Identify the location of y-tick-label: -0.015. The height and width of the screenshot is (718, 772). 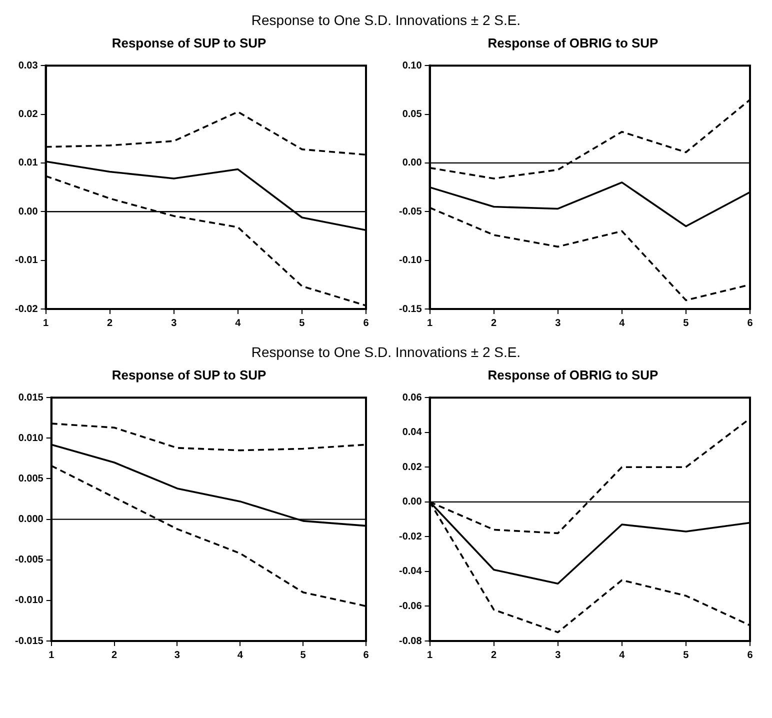
(29, 641).